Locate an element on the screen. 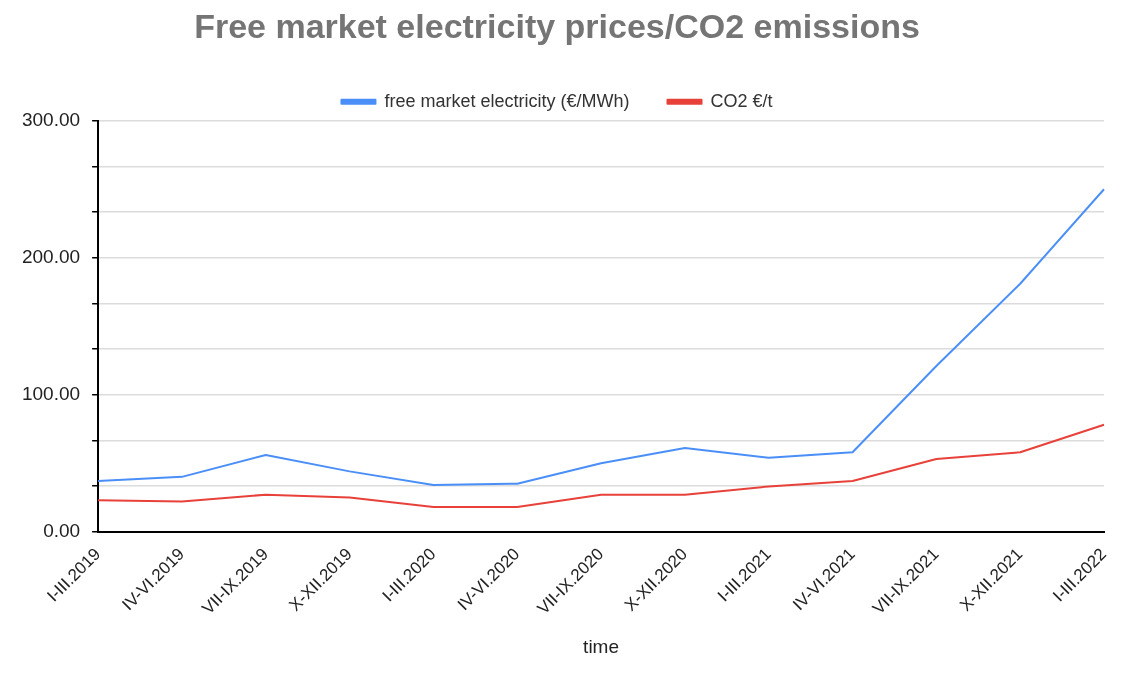  legend-label: CO2 €/t is located at coordinates (741, 100).